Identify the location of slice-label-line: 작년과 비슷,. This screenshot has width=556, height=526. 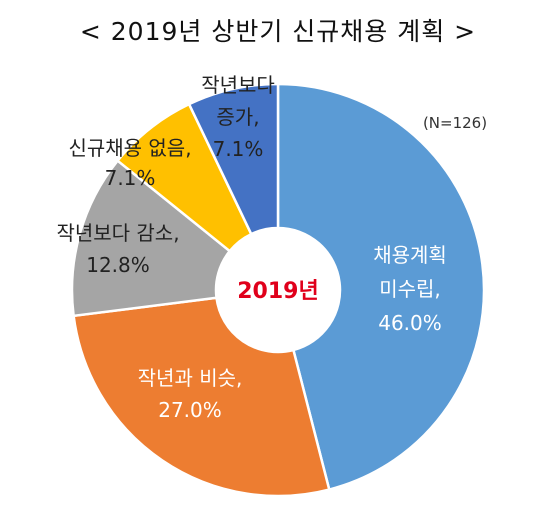
(190, 378).